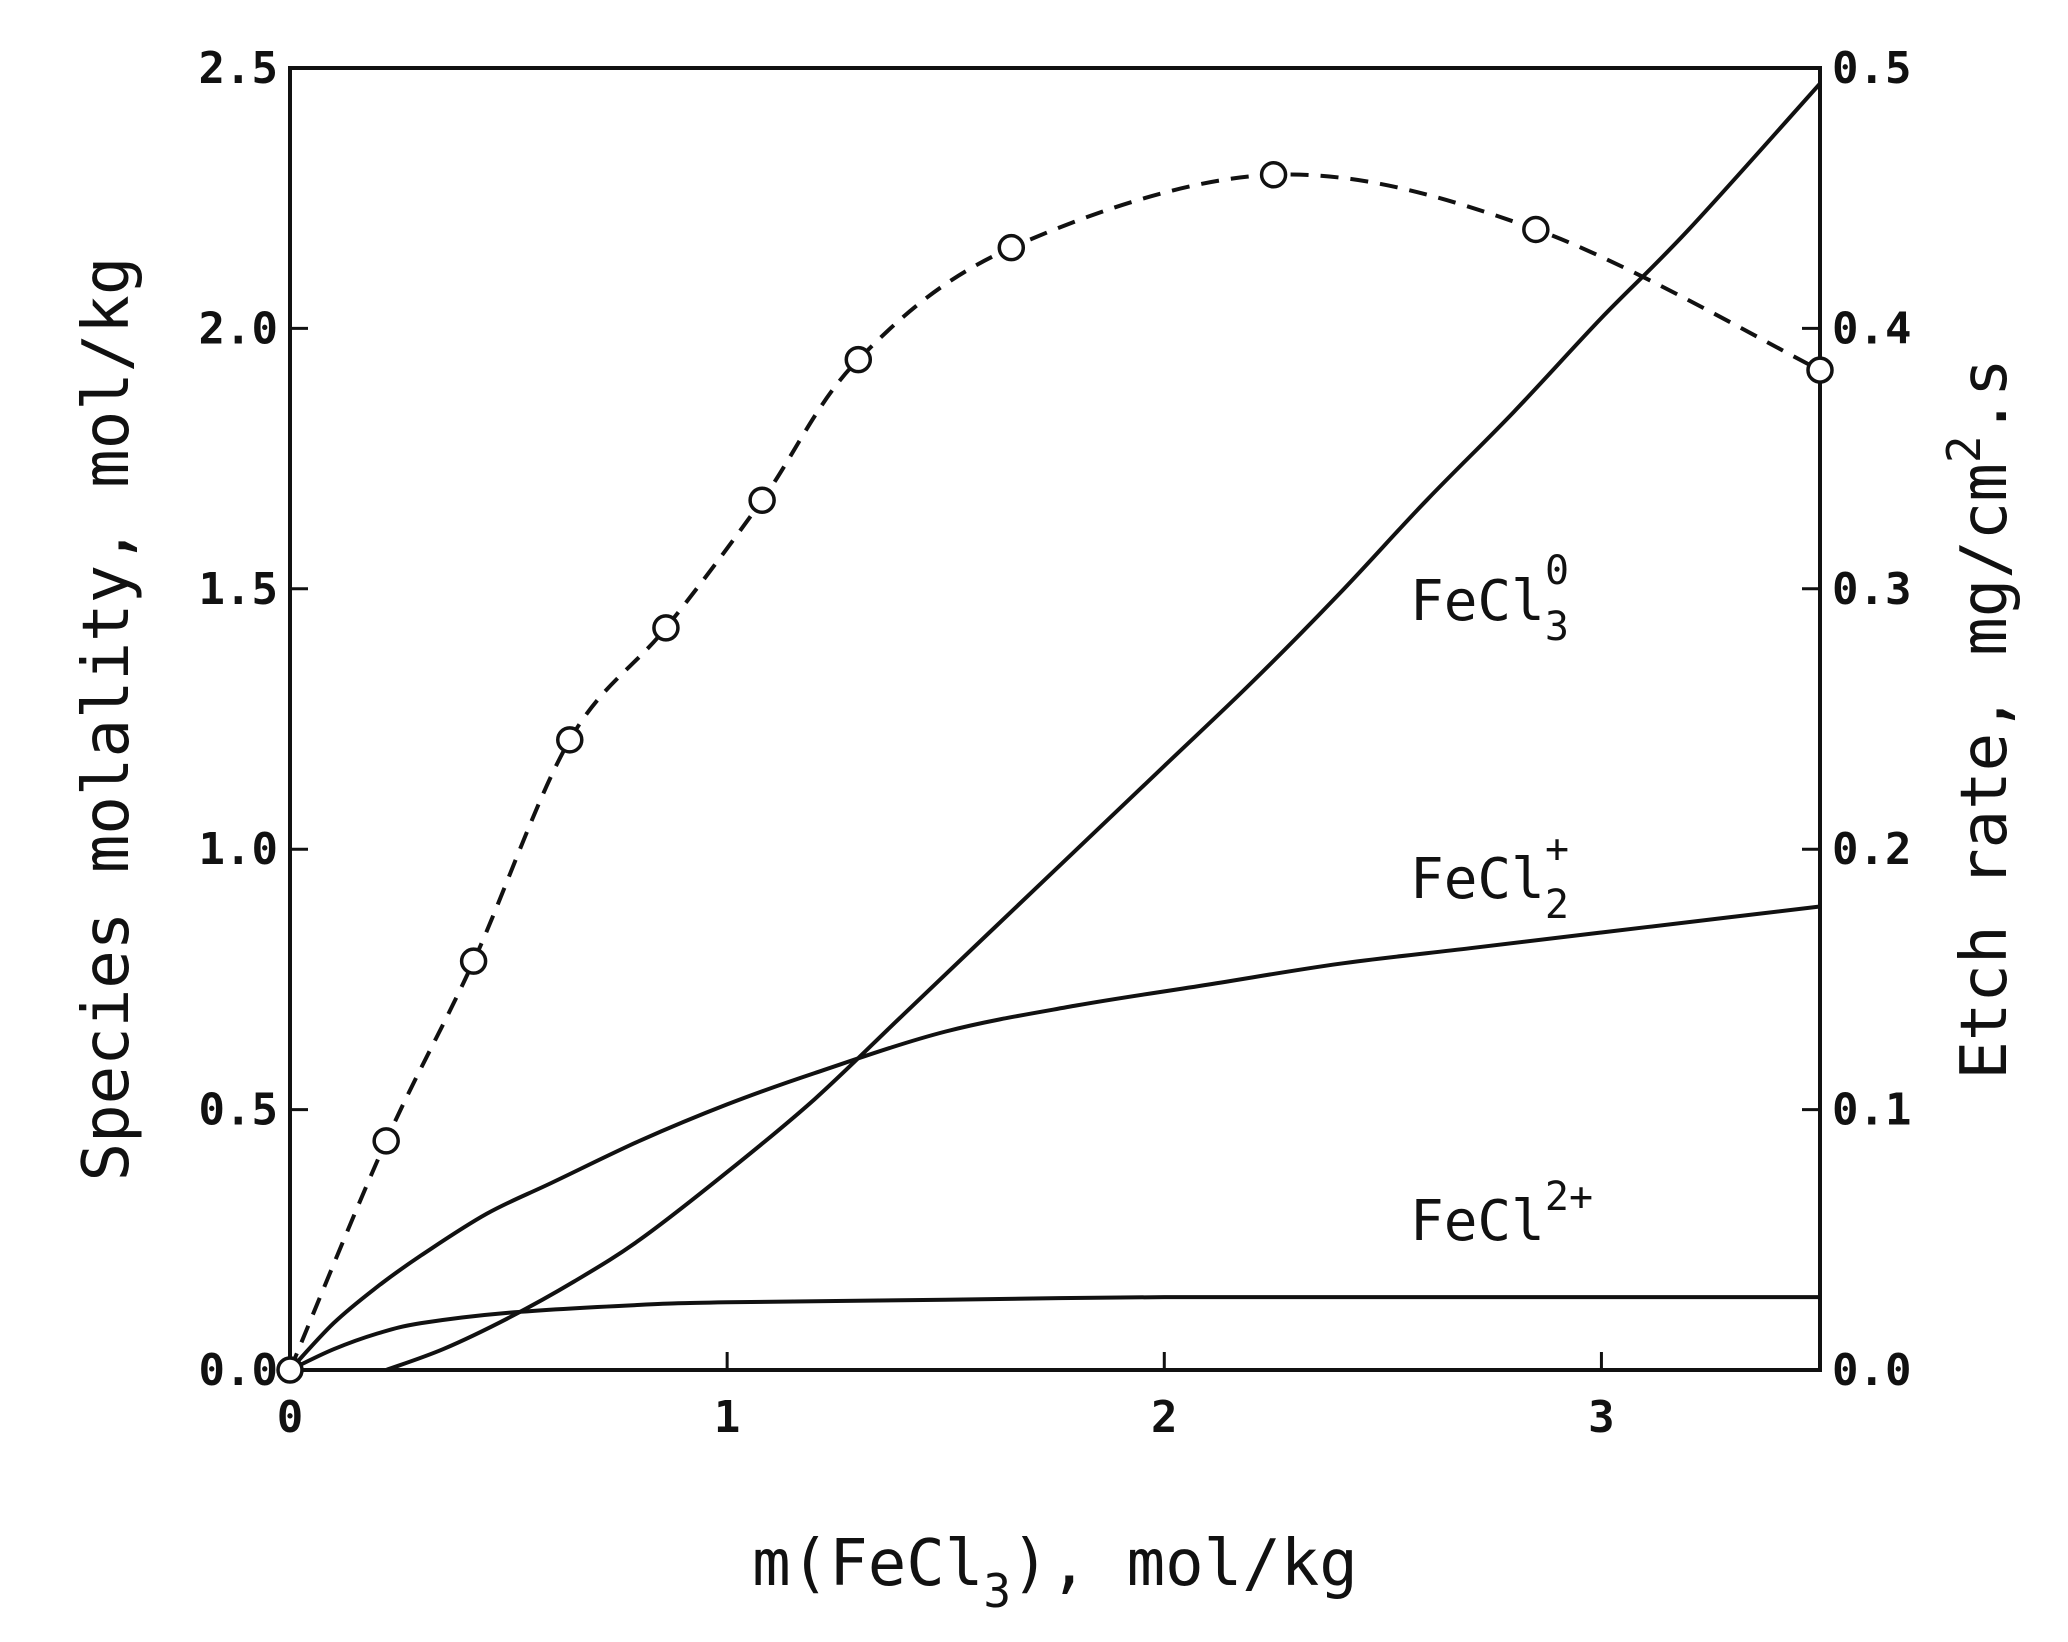 This screenshot has height=1642, width=2068. I want to click on label-fecl-sup: 2+, so click(1569, 1197).